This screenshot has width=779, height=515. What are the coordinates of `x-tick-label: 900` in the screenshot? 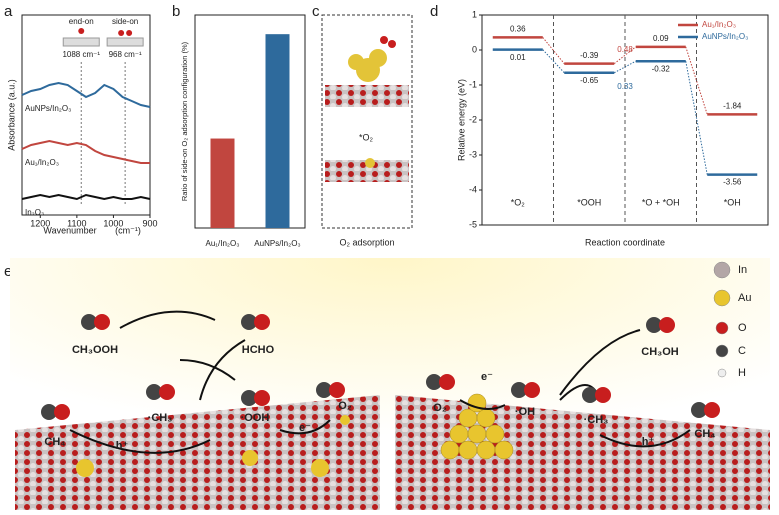 It's located at (149, 223).